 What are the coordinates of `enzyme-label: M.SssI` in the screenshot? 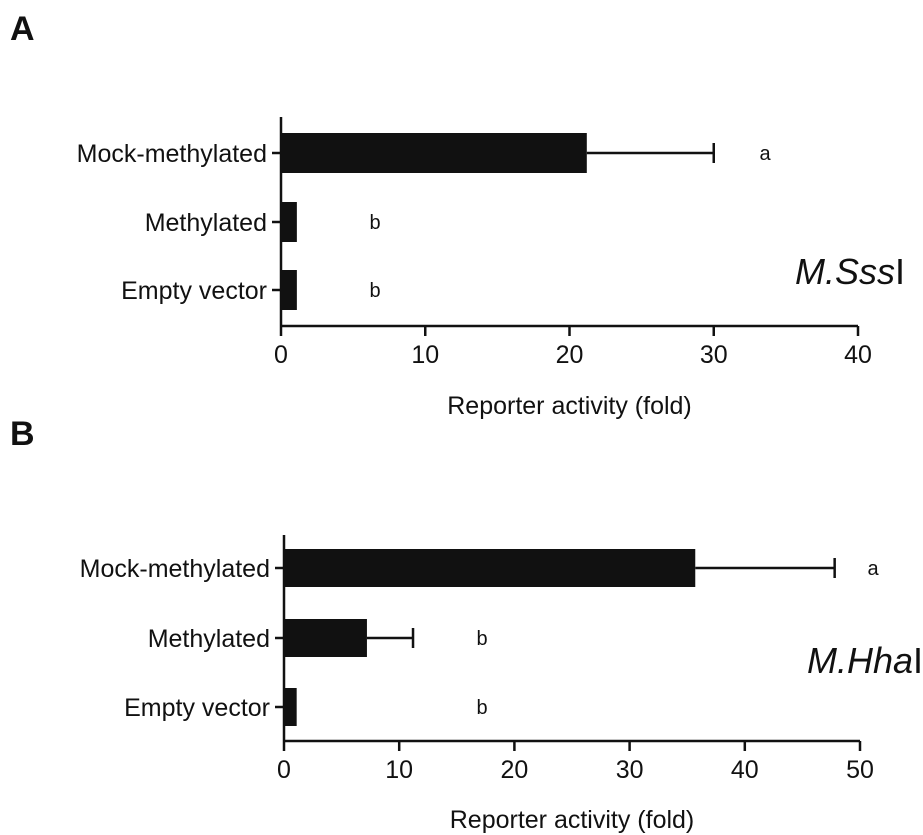 It's located at (850, 271).